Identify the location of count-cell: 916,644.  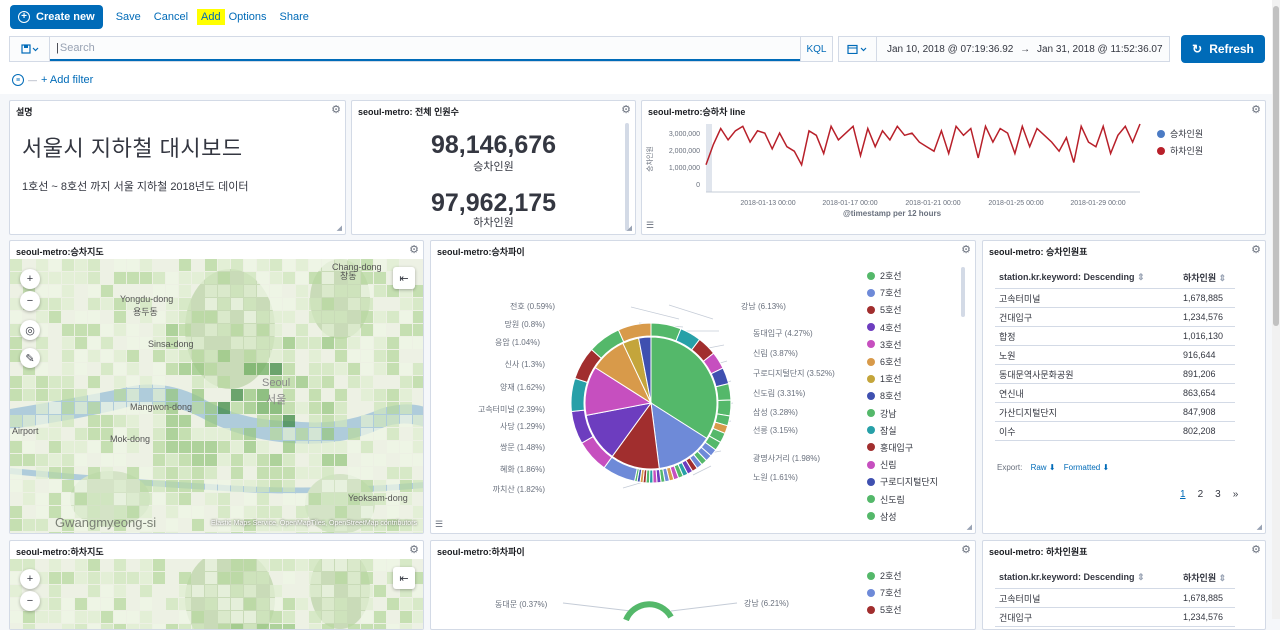
(1199, 355).